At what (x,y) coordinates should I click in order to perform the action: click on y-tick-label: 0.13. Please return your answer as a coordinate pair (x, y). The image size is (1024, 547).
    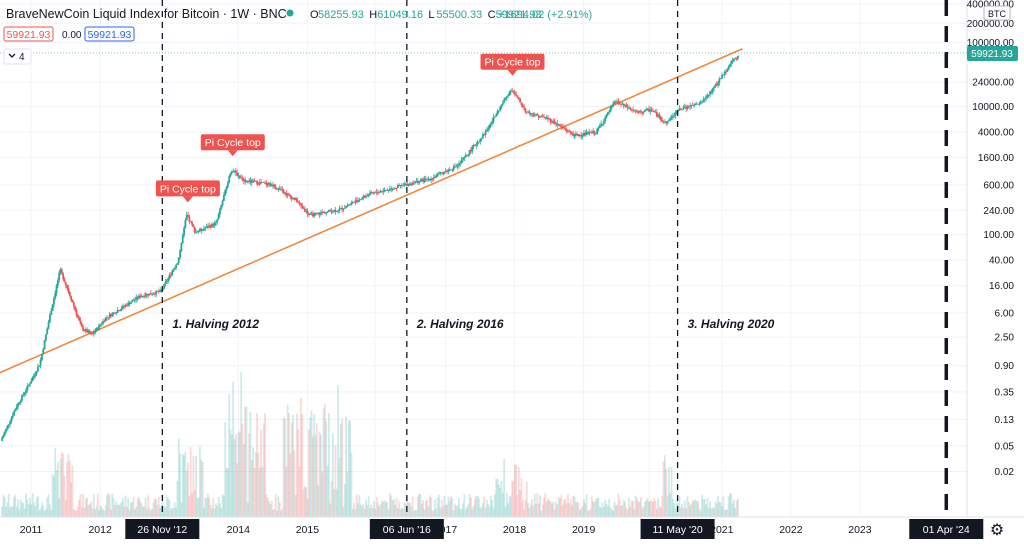
    Looking at the image, I should click on (1005, 420).